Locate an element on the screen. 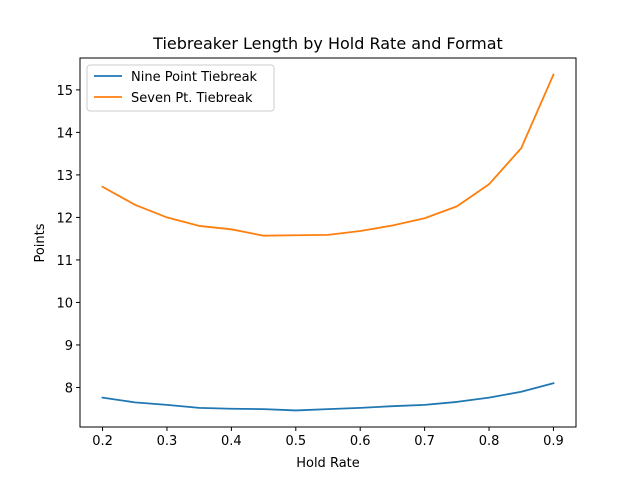  y-tick-label: 8 is located at coordinates (69, 388).